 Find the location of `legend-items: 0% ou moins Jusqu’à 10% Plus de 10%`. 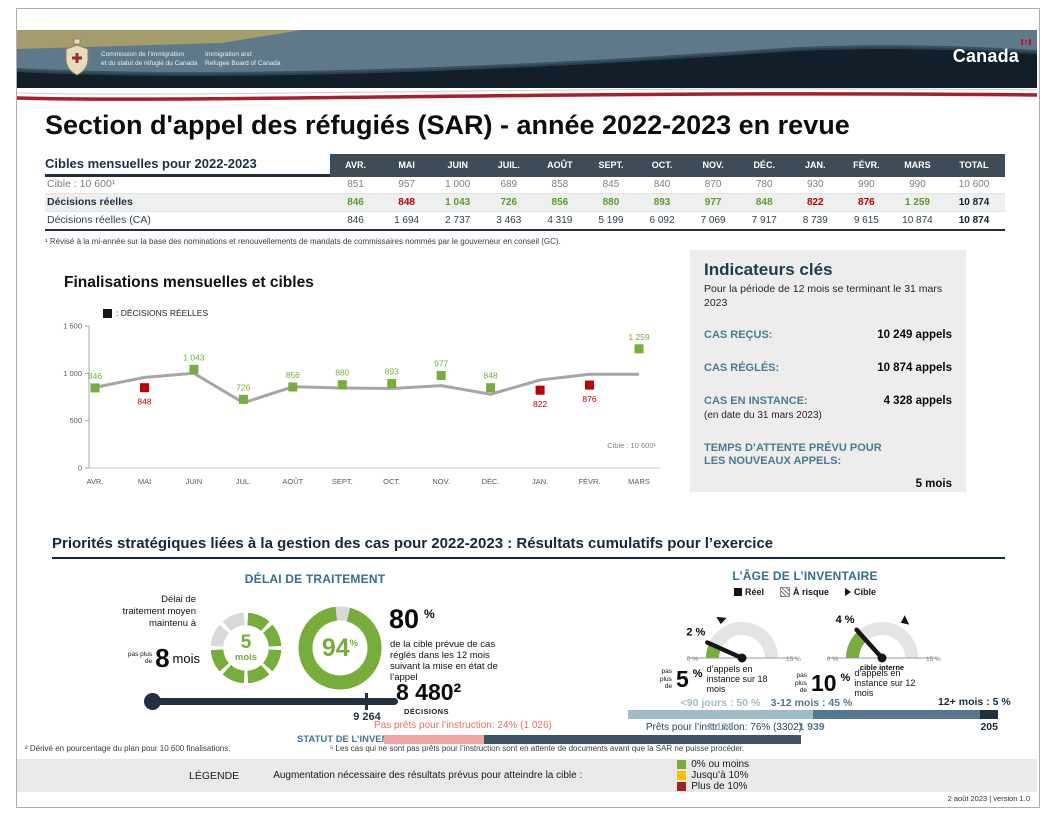

legend-items: 0% ou moins Jusqu’à 10% Plus de 10% is located at coordinates (685, 775).